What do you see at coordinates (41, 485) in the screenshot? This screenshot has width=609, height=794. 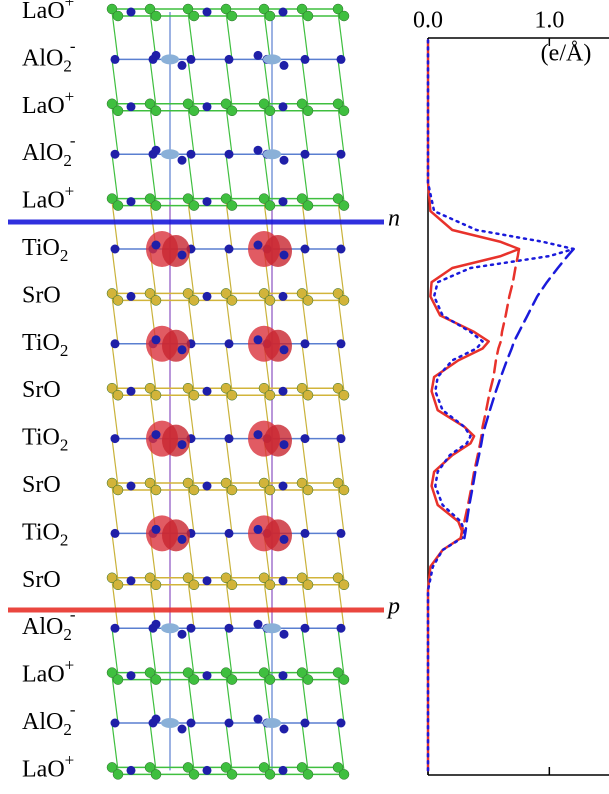 I see `layer-label: SrO` at bounding box center [41, 485].